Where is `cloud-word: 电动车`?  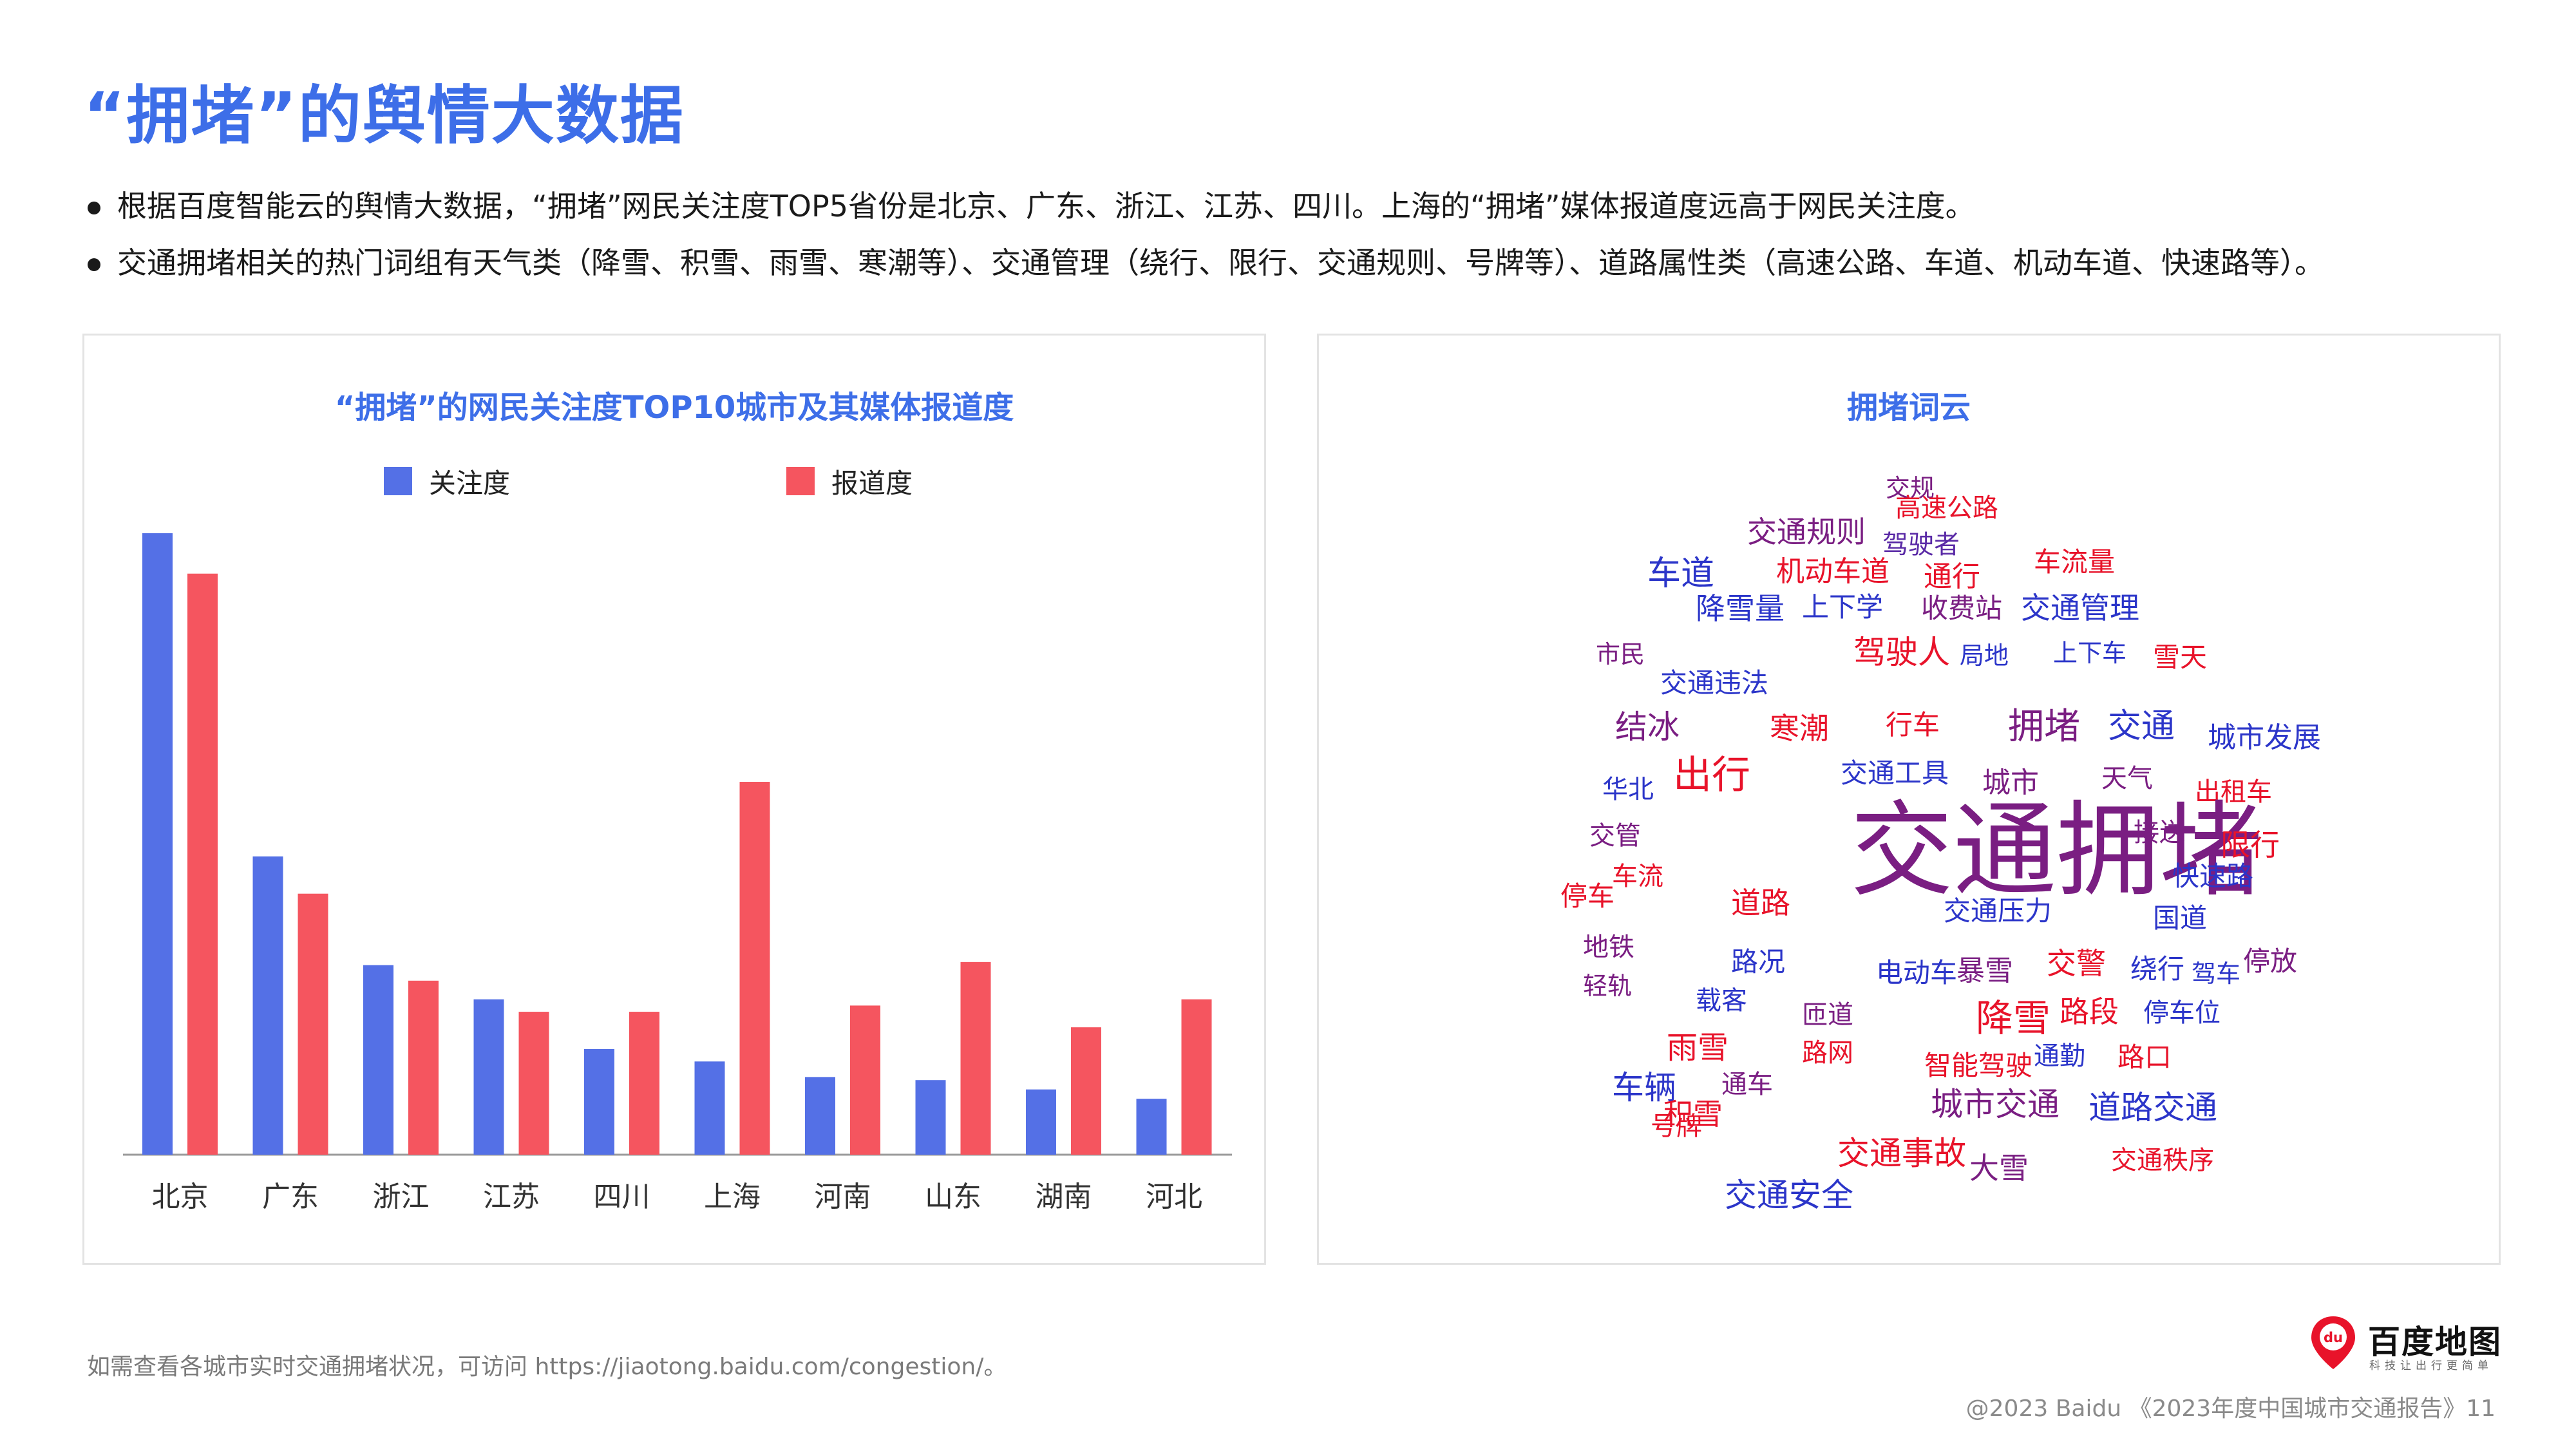
cloud-word: 电动车 is located at coordinates (1917, 973).